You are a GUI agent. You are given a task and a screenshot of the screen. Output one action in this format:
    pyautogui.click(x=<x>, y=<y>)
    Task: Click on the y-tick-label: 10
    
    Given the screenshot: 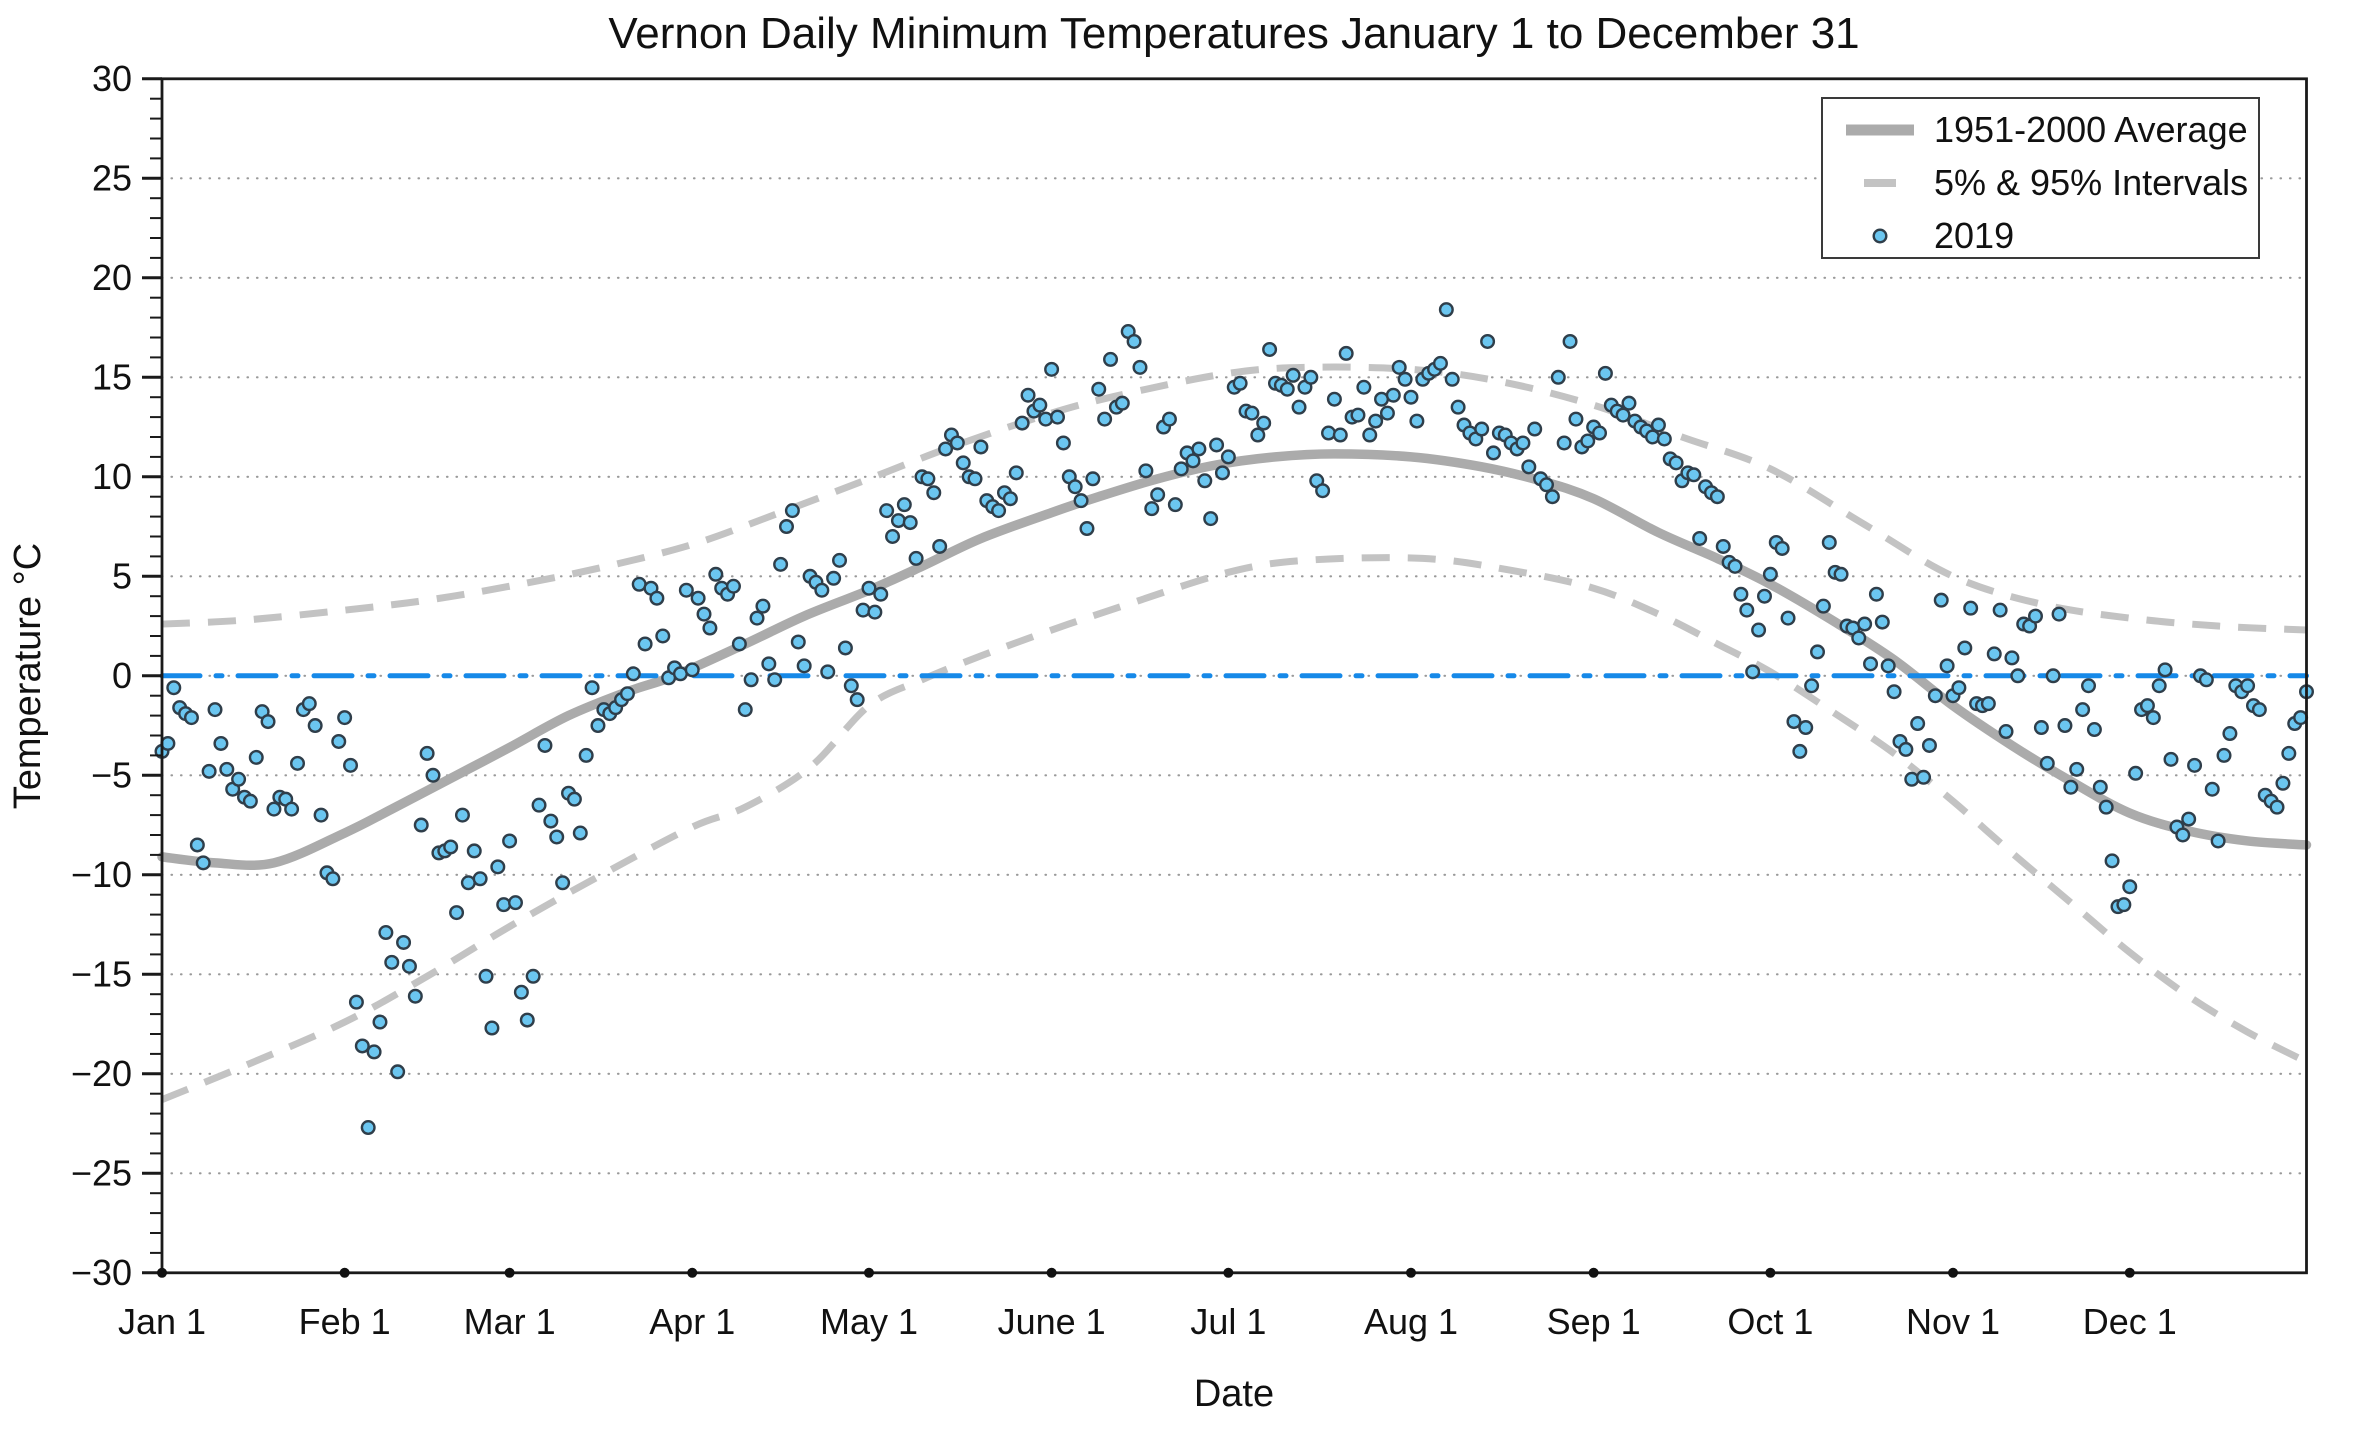 What is the action you would take?
    pyautogui.click(x=112, y=476)
    